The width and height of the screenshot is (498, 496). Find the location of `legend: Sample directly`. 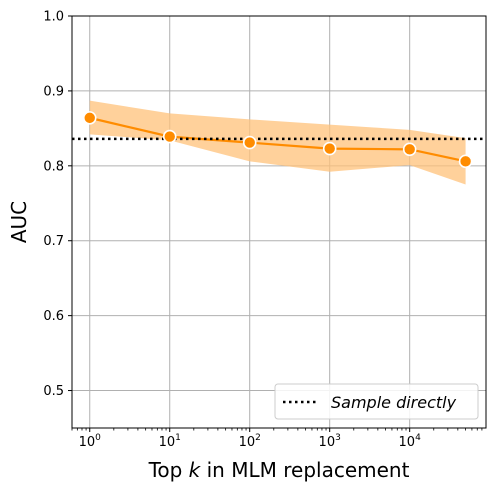

legend: Sample directly is located at coordinates (376, 401).